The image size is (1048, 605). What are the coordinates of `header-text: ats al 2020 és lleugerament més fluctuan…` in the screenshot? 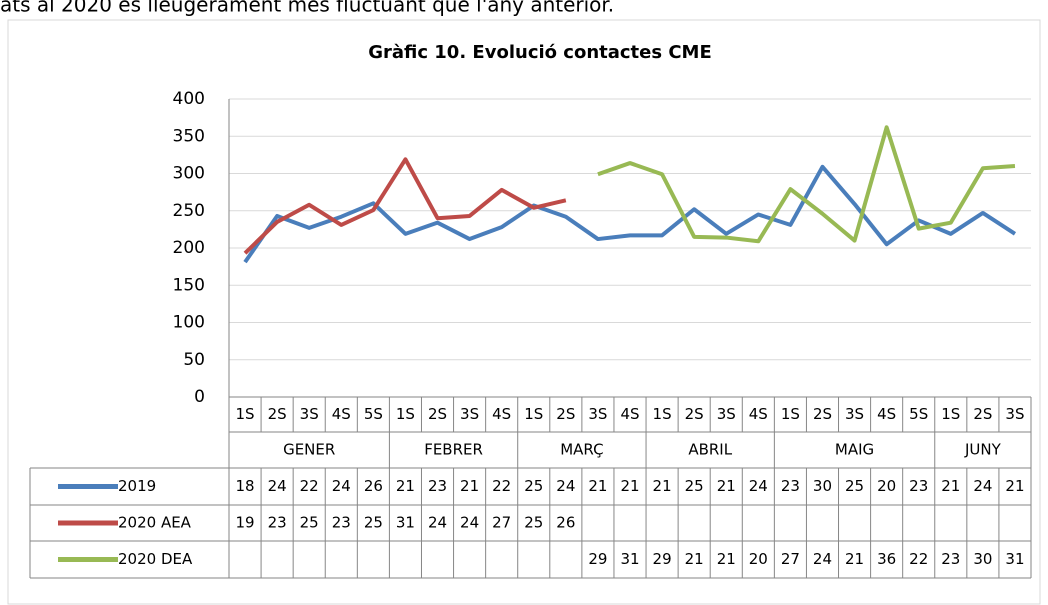 It's located at (307, 8).